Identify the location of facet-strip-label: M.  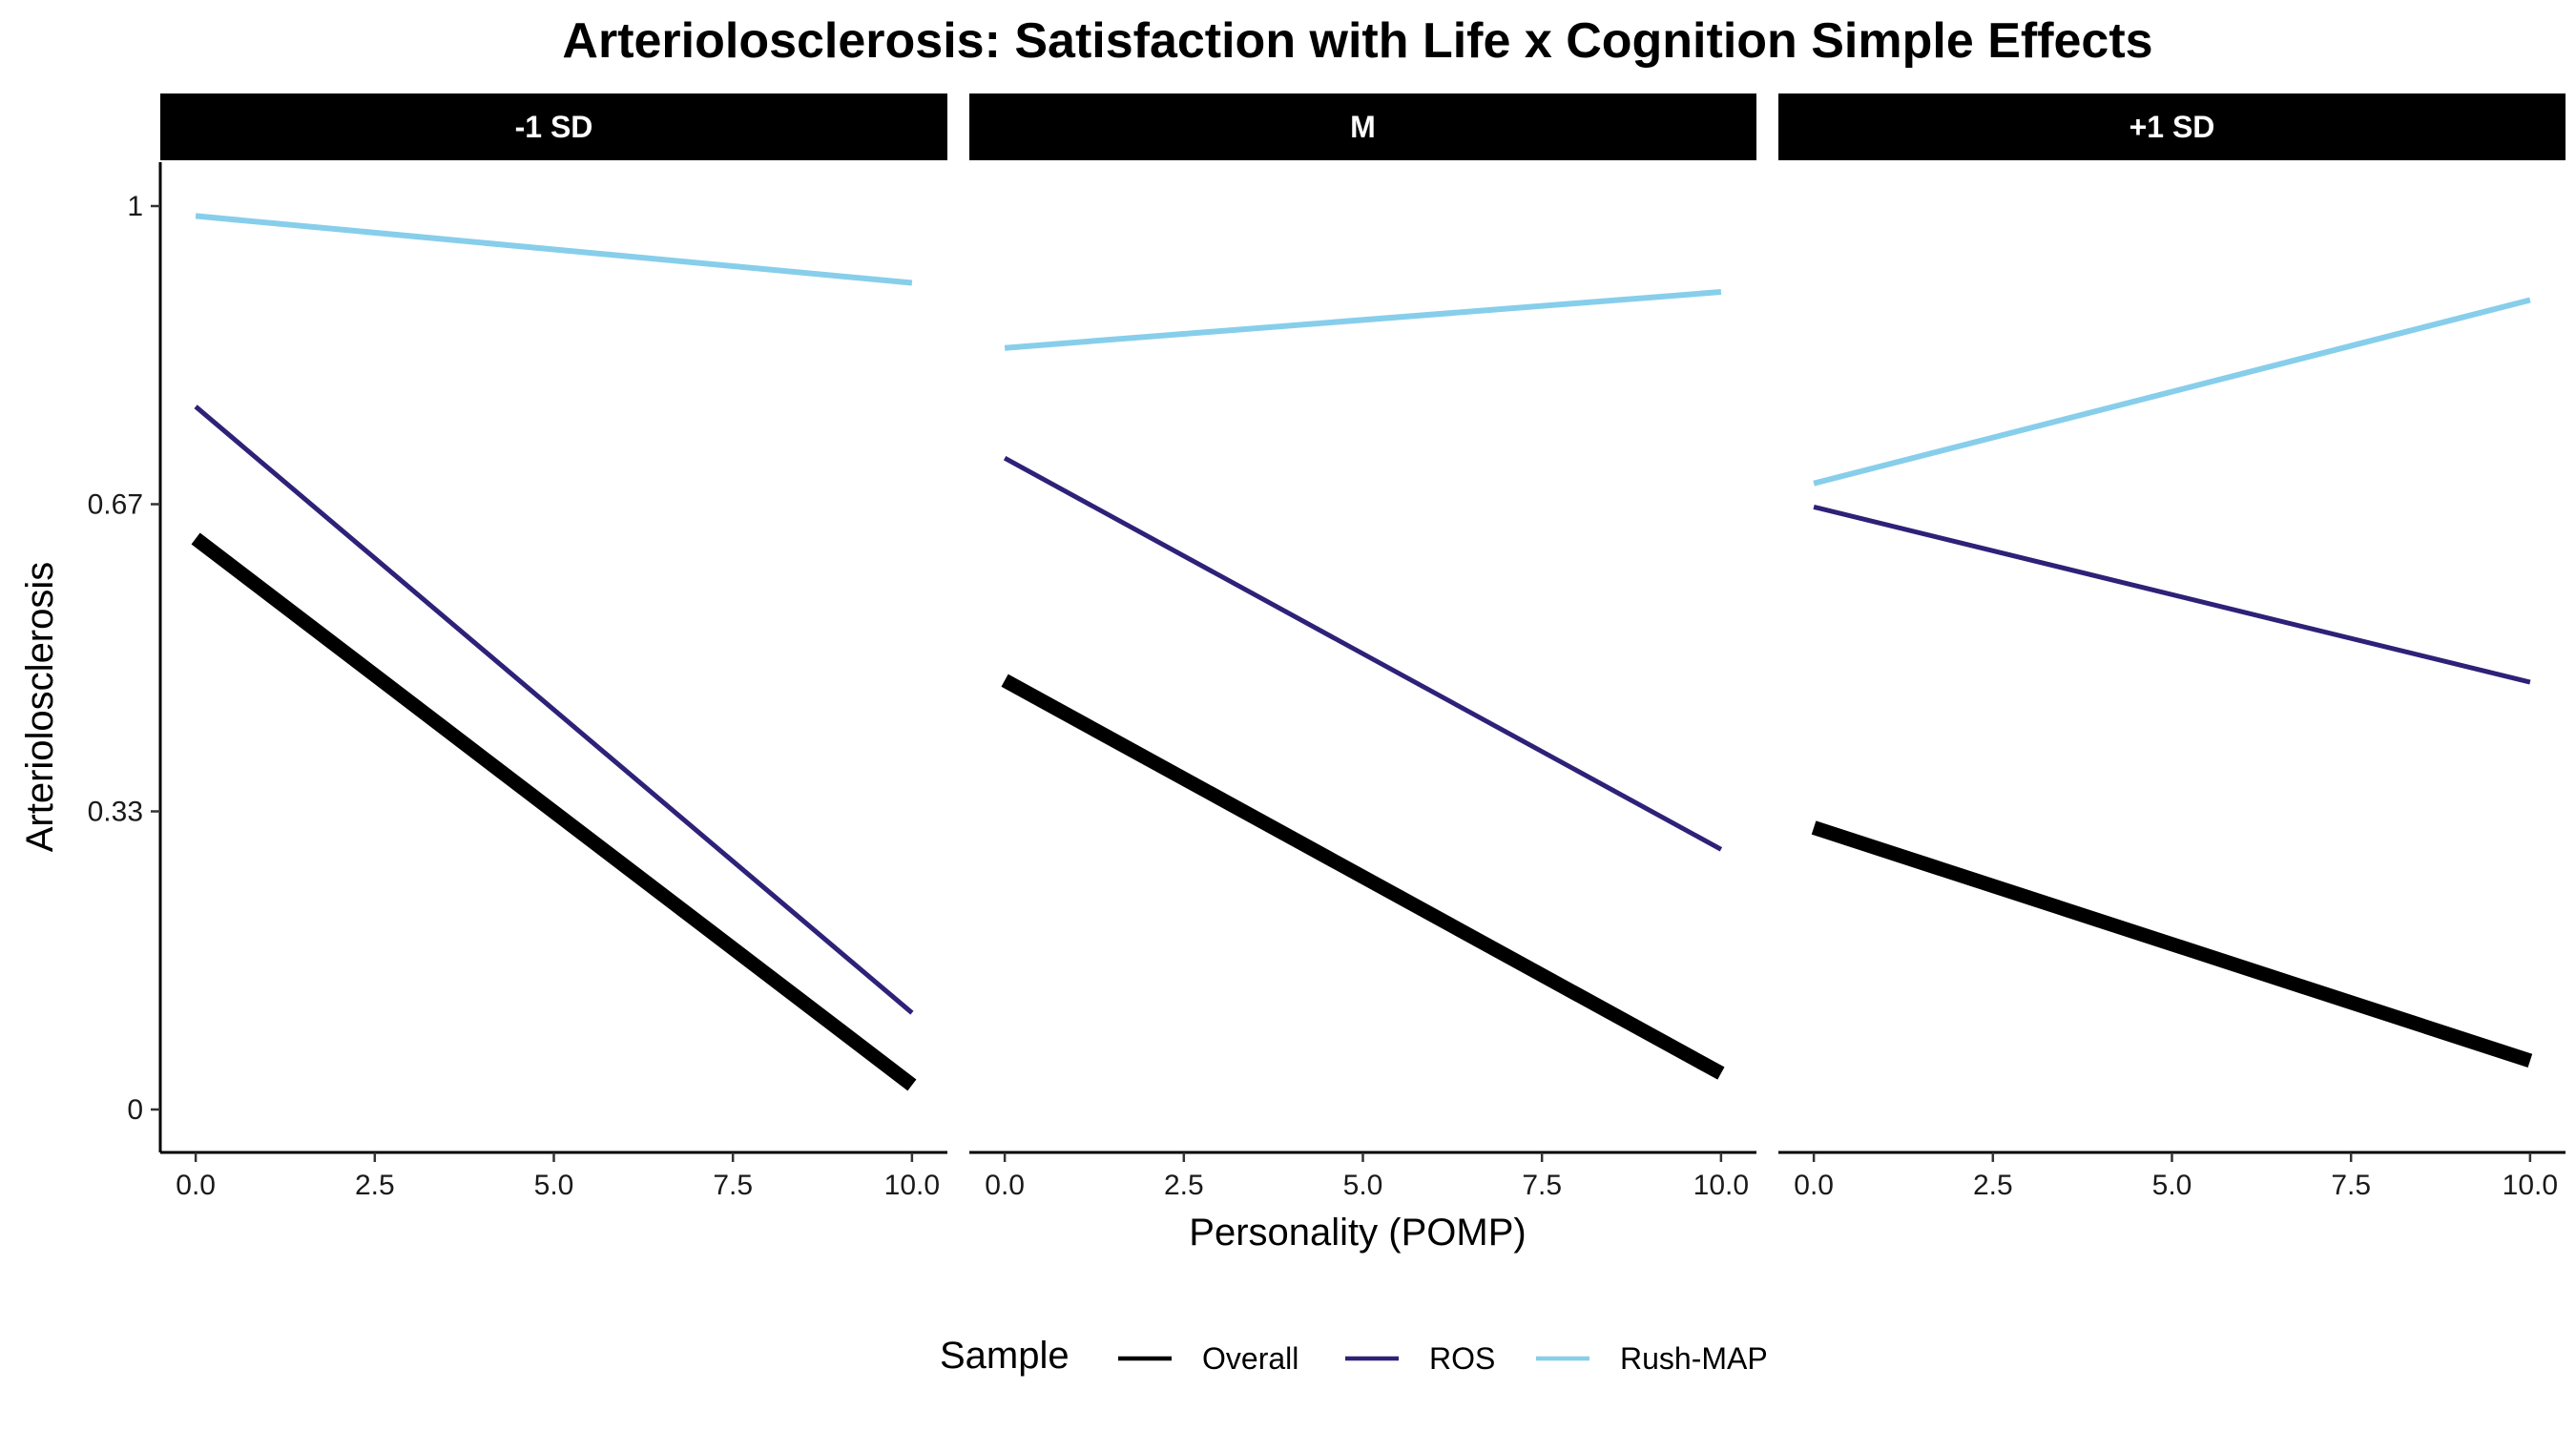
(1363, 127).